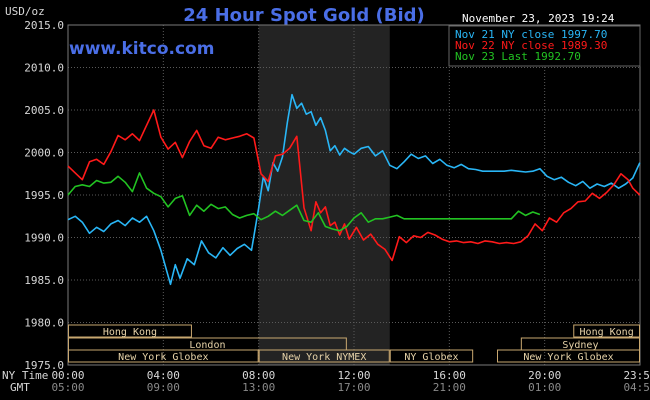 This screenshot has height=400, width=650. Describe the element at coordinates (636, 375) in the screenshot. I see `x-tick-label-ny: 23:59` at that location.